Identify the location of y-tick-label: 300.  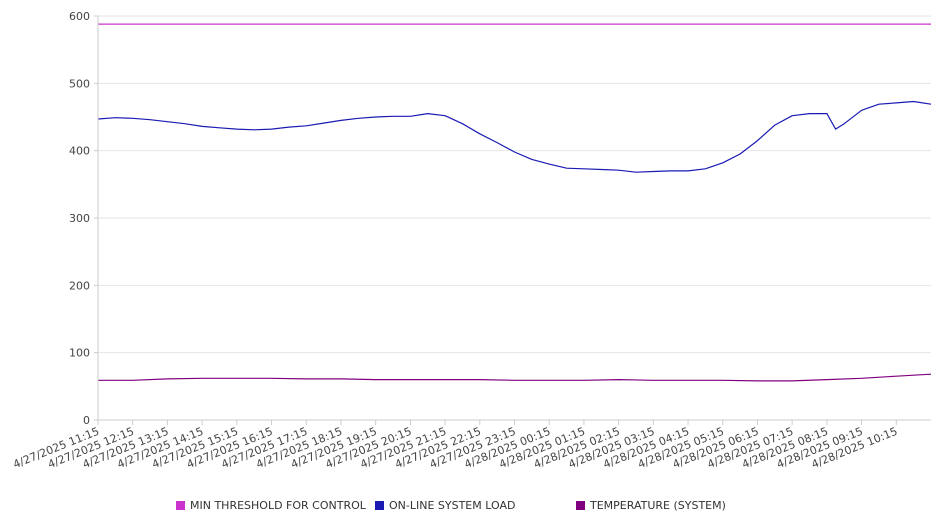
(79, 218).